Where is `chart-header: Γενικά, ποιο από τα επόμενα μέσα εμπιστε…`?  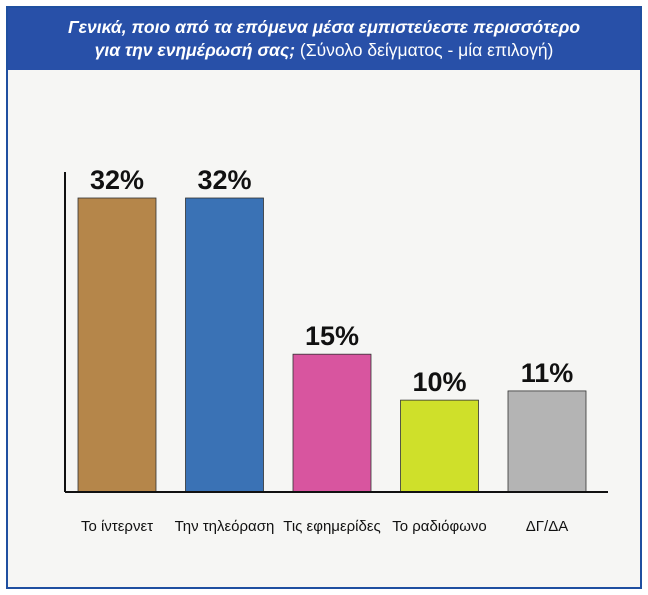 chart-header: Γενικά, ποιο από τα επόμενα μέσα εμπιστε… is located at coordinates (324, 39).